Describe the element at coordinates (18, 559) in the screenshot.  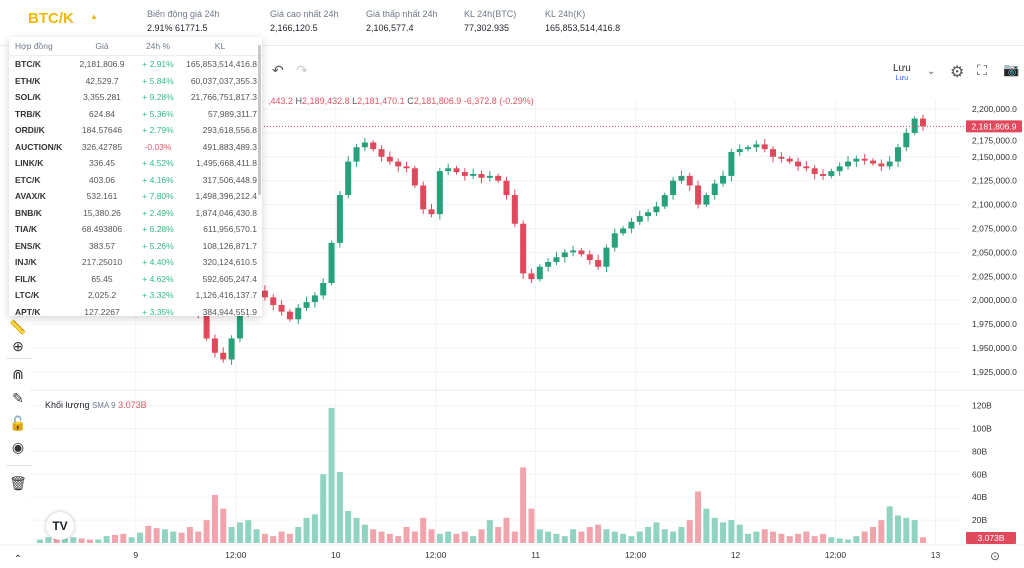
I see `chevron-up-icon: ⌃` at that location.